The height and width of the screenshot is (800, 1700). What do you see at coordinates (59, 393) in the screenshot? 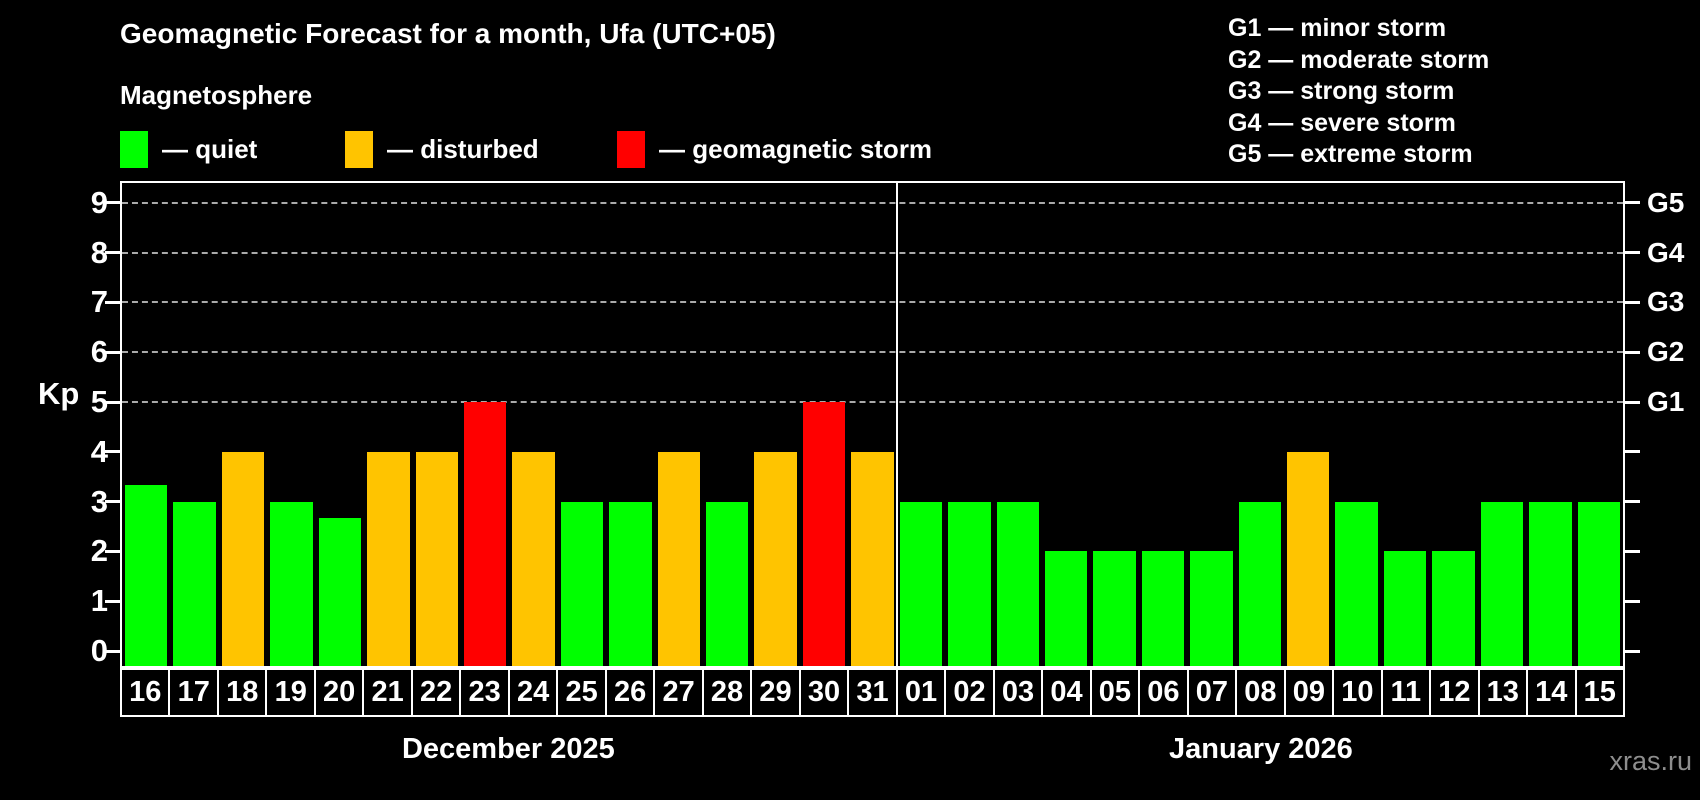
I see `y-axis-label: Kp` at bounding box center [59, 393].